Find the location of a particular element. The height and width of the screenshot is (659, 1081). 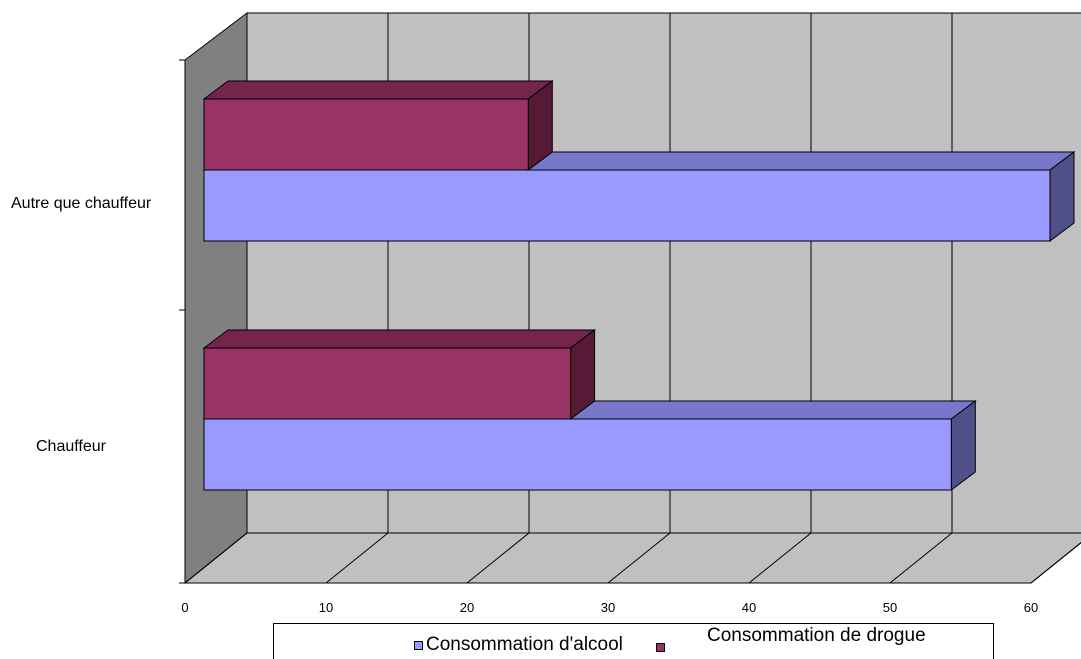

x-axis-ticks: 0 10 20 30 40 50 60 is located at coordinates (609, 607).